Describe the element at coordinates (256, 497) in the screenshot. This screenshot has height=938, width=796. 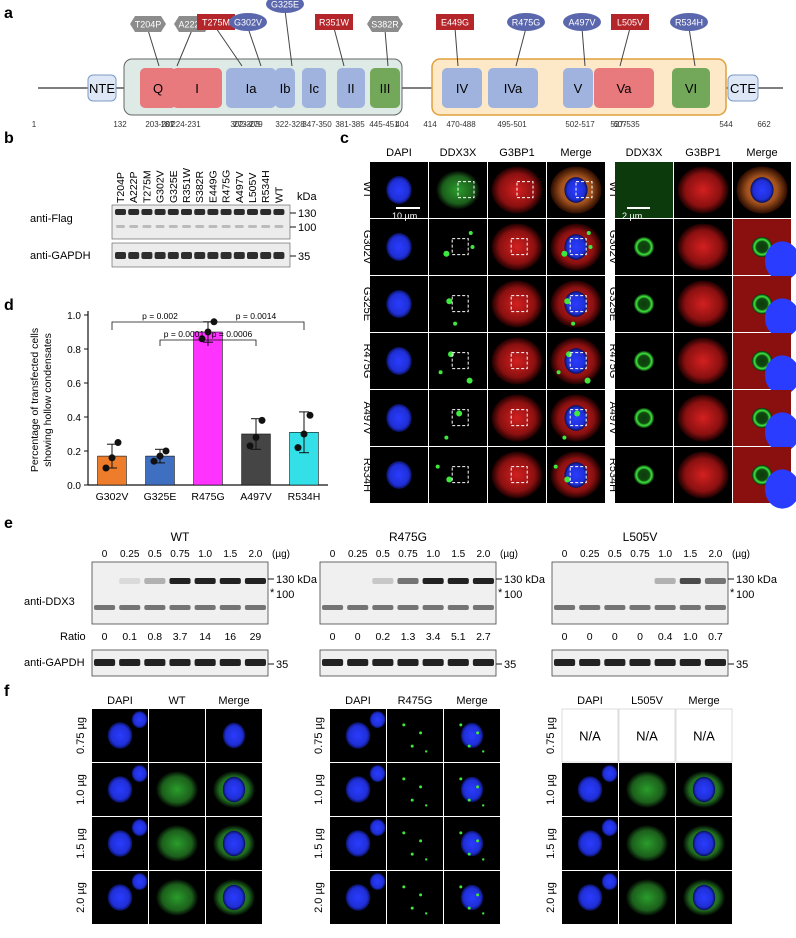
I see `x-tick-label: A497V` at that location.